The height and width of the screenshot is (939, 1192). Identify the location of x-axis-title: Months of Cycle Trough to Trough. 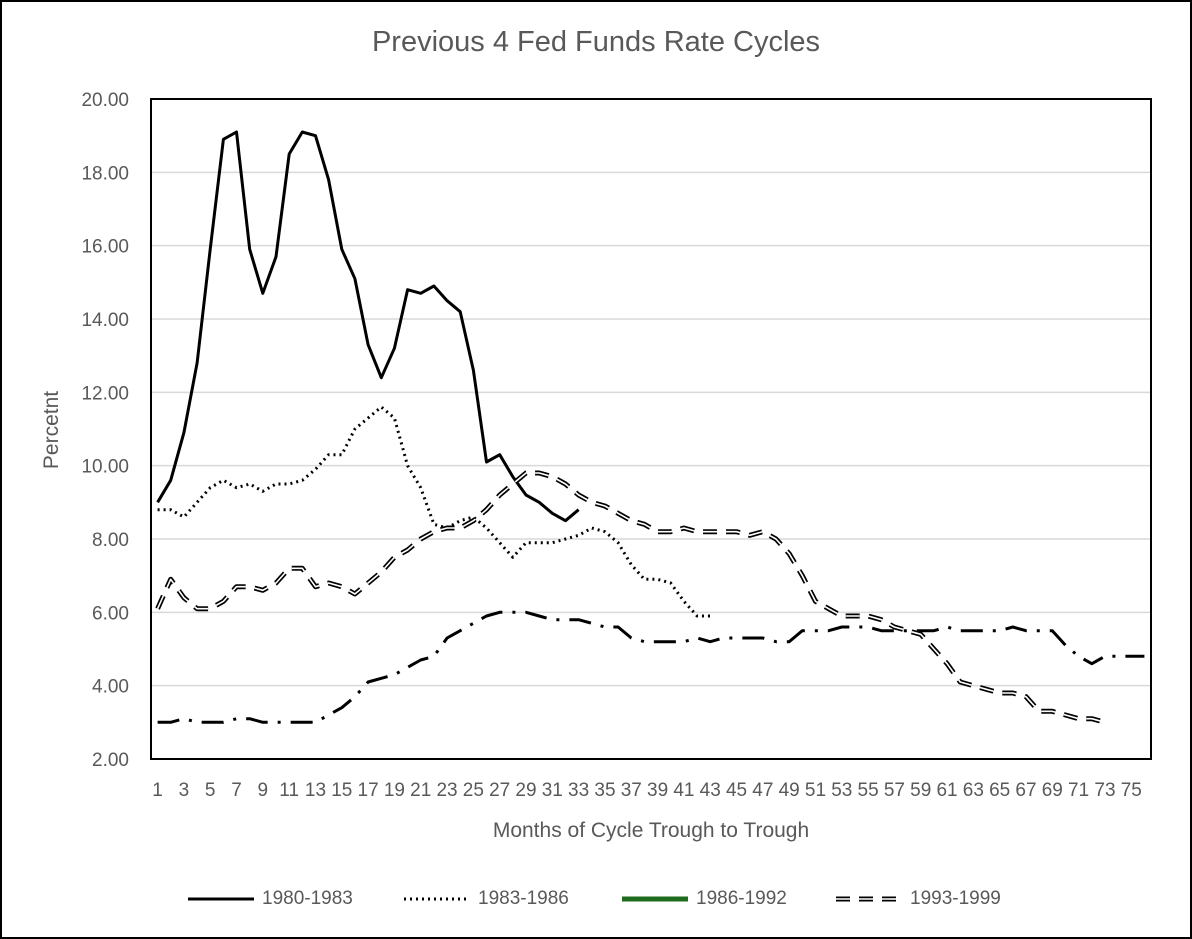
(651, 830).